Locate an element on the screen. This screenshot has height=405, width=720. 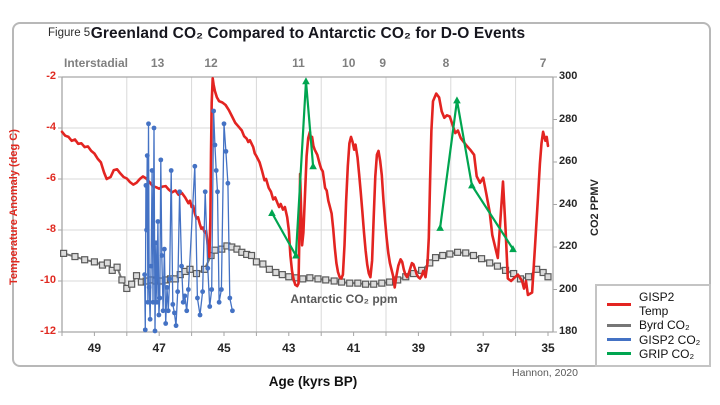
legend-label: GISP2 CO₂ is located at coordinates (670, 339).